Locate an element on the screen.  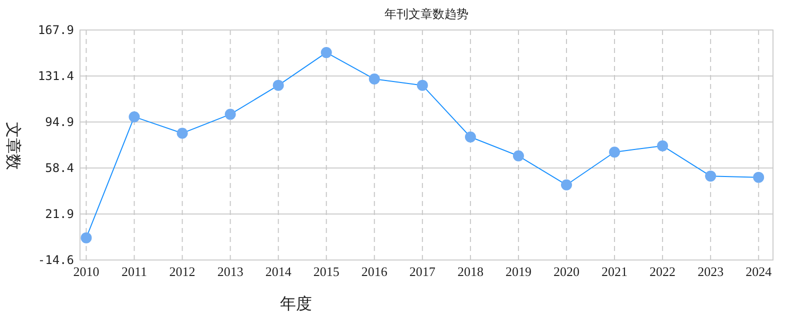
x-tick-label: 2013 is located at coordinates (230, 271).